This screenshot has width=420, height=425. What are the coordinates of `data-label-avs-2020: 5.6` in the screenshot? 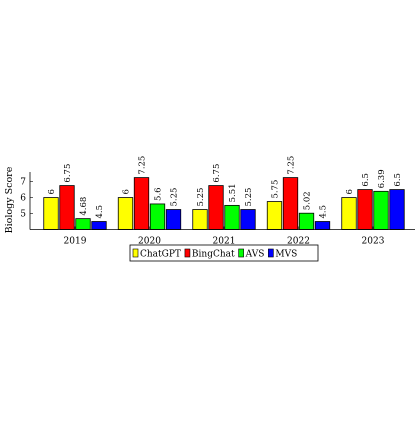 It's located at (159, 194).